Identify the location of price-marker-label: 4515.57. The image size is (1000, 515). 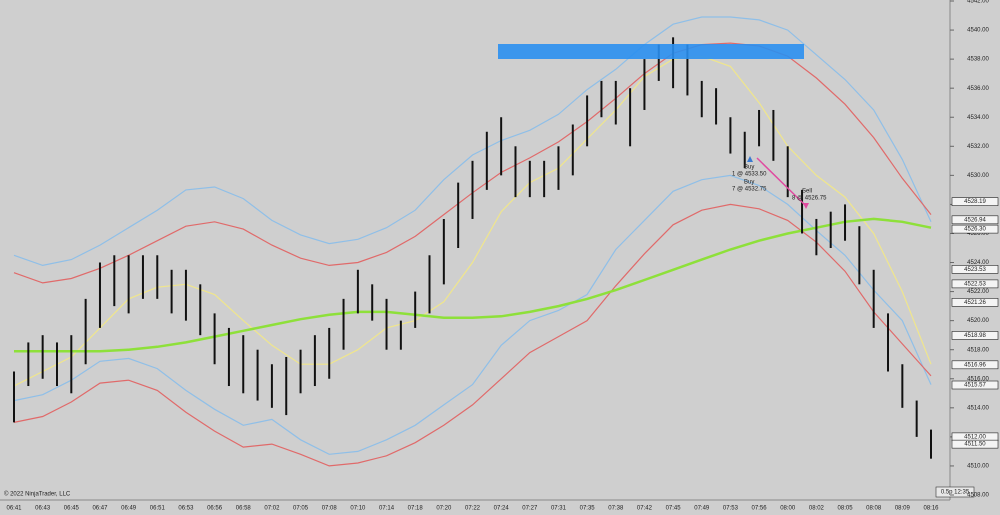
(975, 386).